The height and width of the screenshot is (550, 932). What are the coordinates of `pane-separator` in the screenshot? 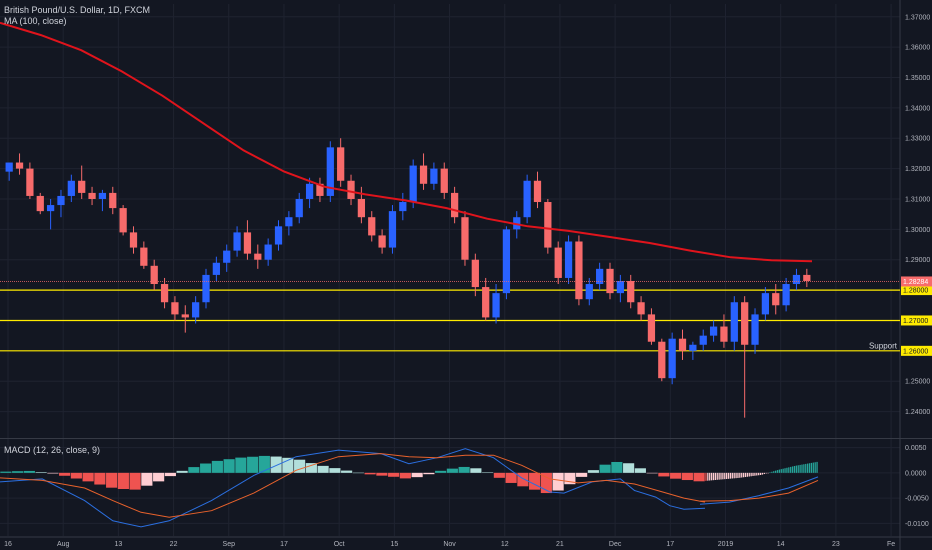 It's located at (466, 438).